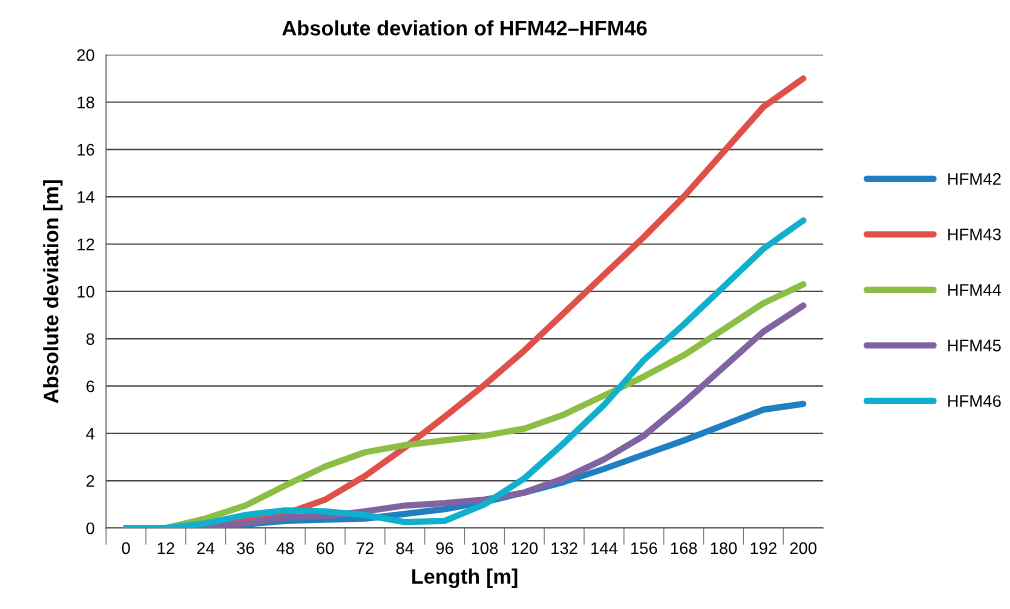  I want to click on x-tick-label: 96, so click(445, 548).